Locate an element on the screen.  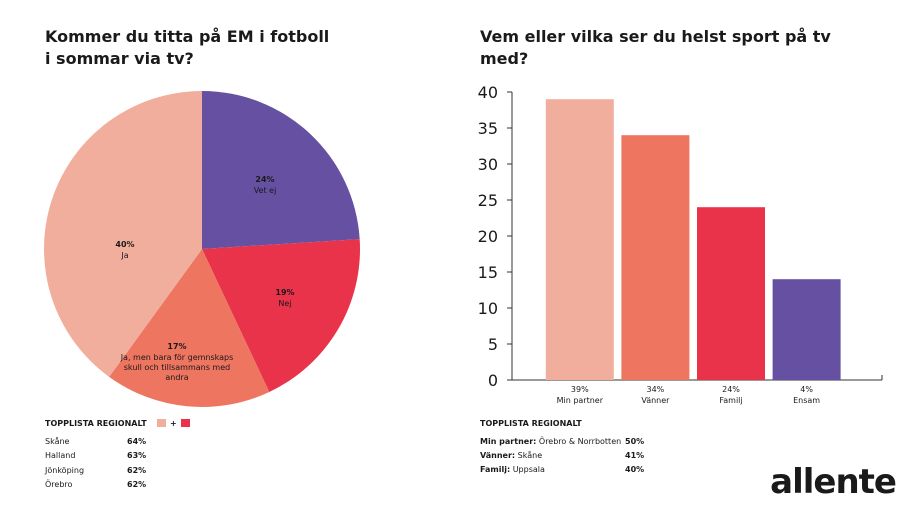
y-tick-label: 5 is located at coordinates (493, 344).